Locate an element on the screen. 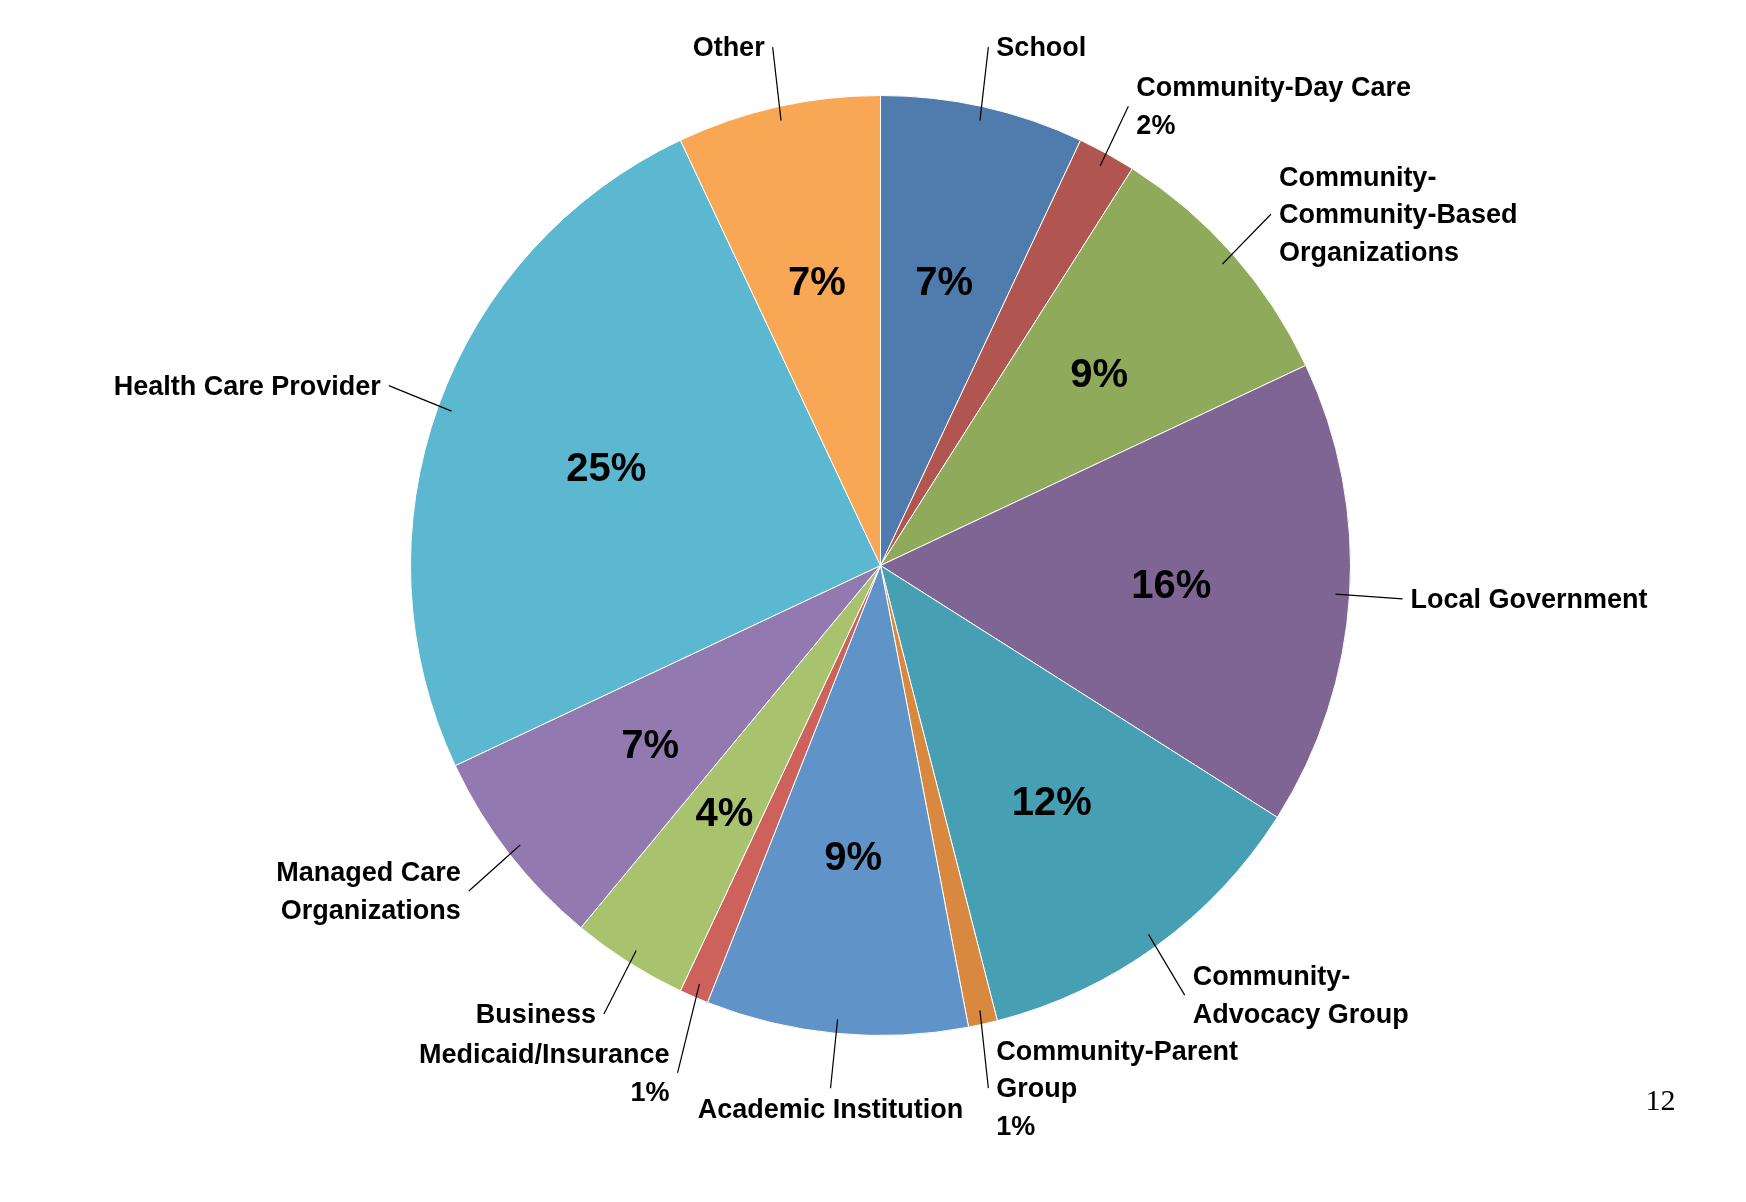 This screenshot has width=1746, height=1202. slice-label: Local Government is located at coordinates (1529, 598).